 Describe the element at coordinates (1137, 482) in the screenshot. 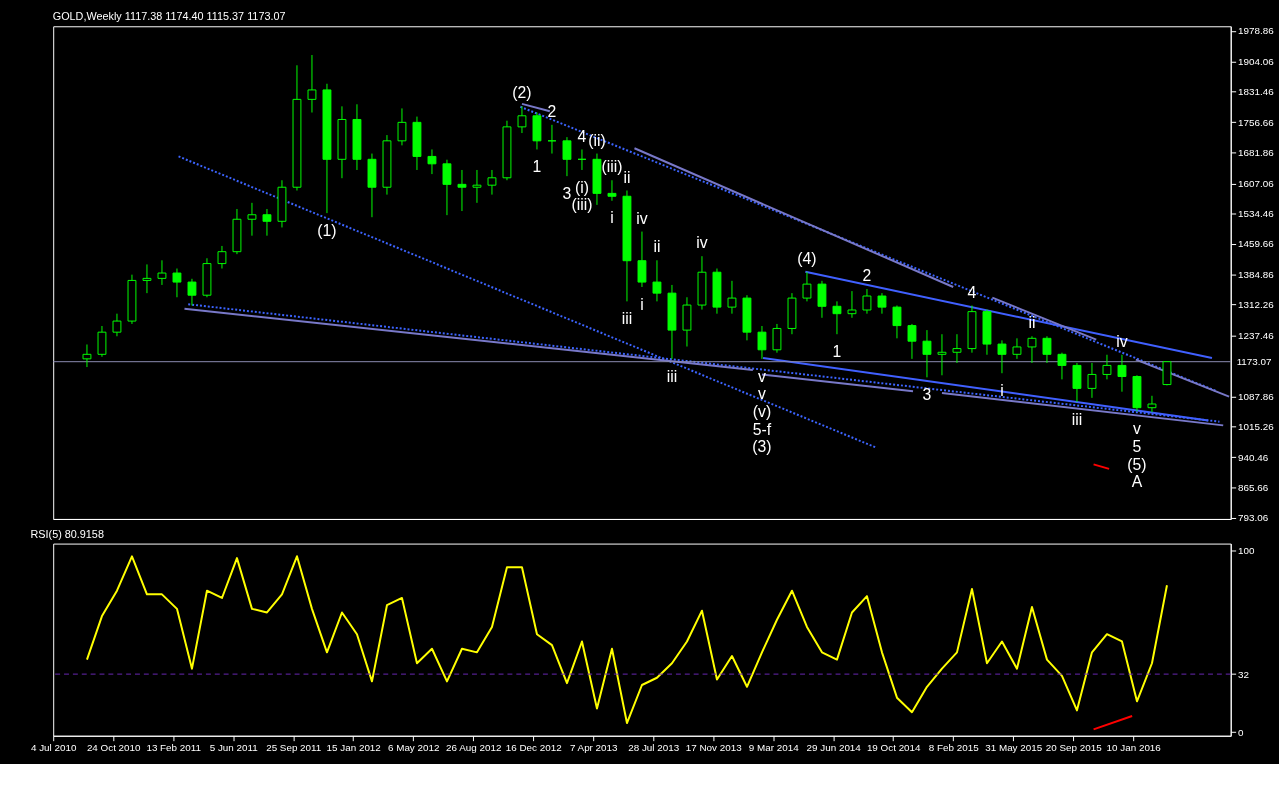

I see `annotation: A` at that location.